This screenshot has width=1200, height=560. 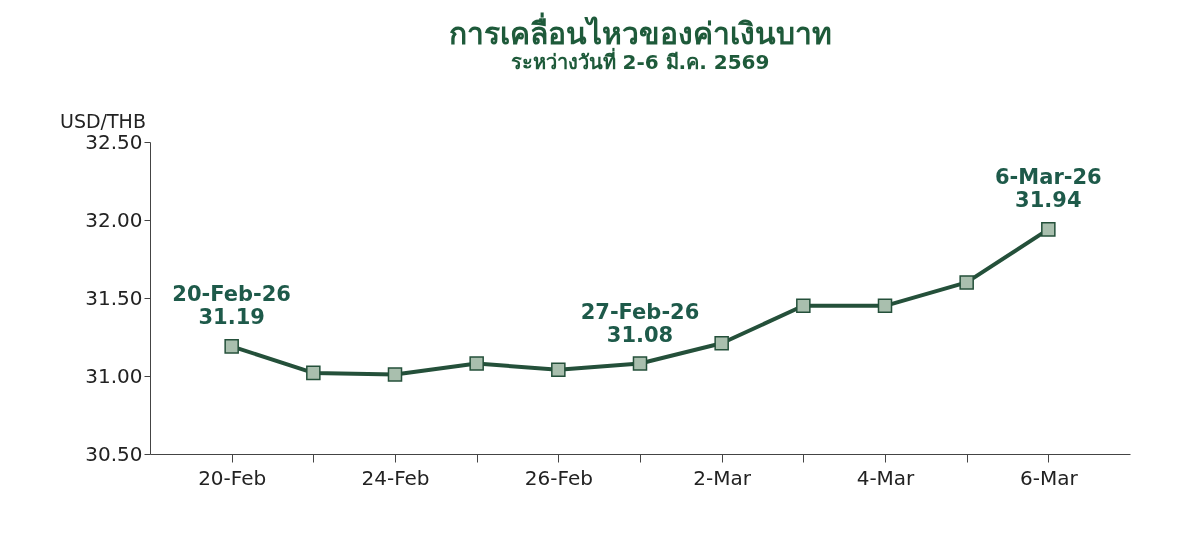 What do you see at coordinates (114, 453) in the screenshot?
I see `text: 30.50` at bounding box center [114, 453].